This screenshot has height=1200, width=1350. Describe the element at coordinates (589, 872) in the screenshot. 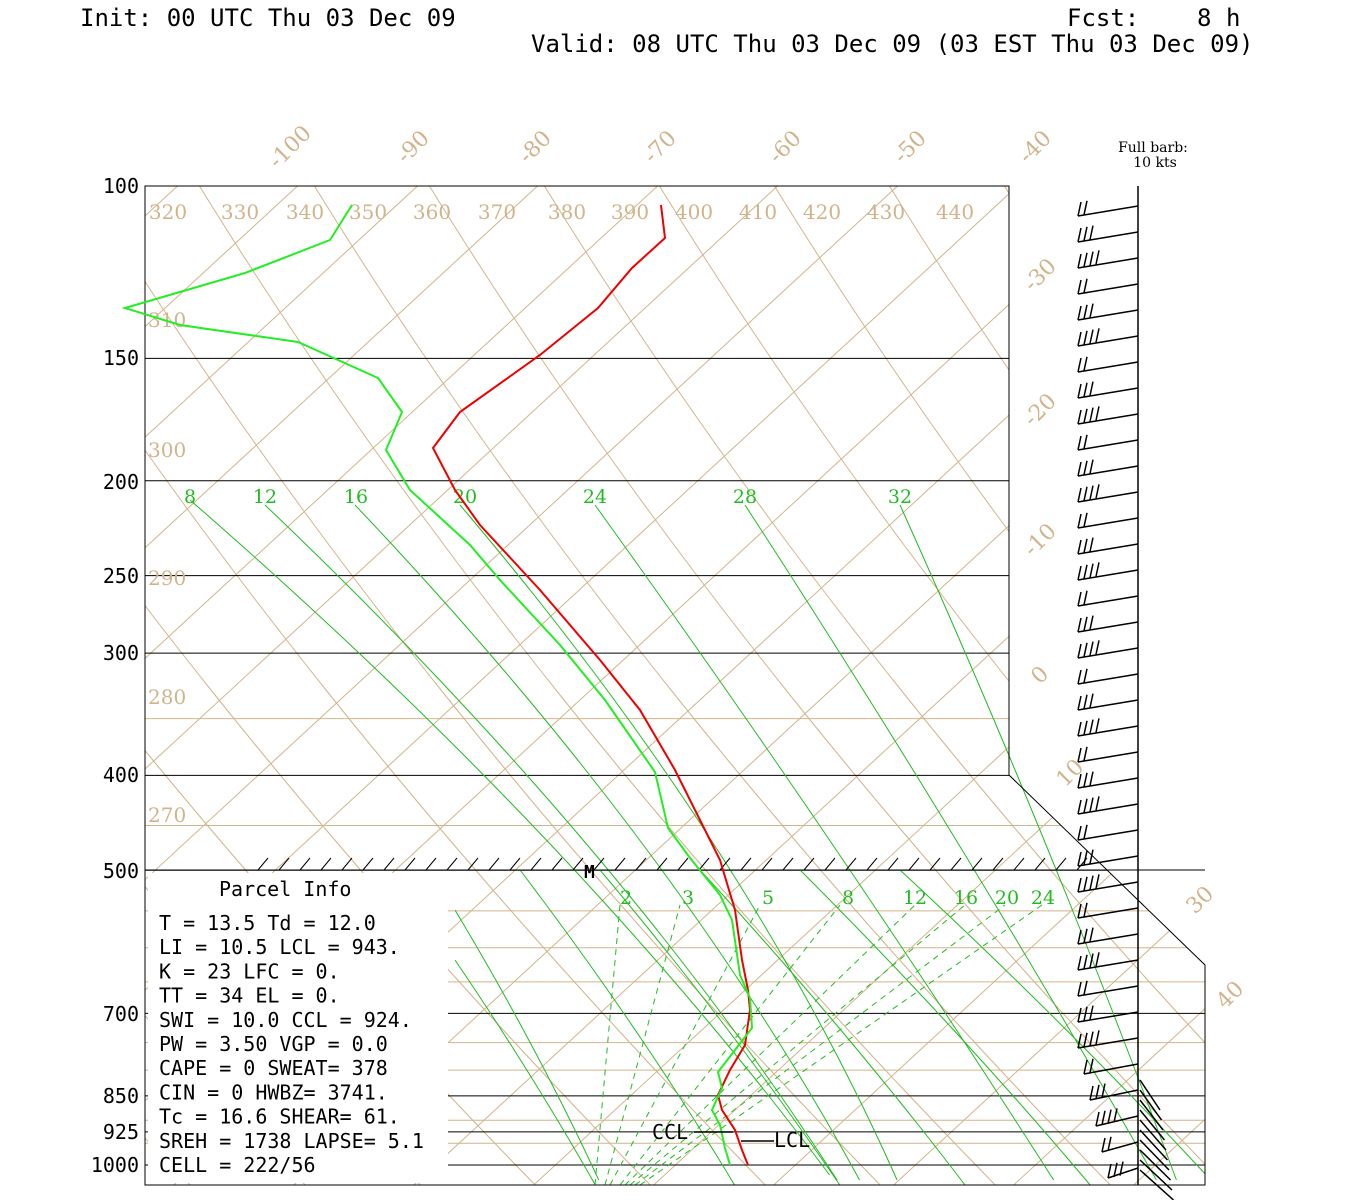

I see `m-marker: M` at that location.